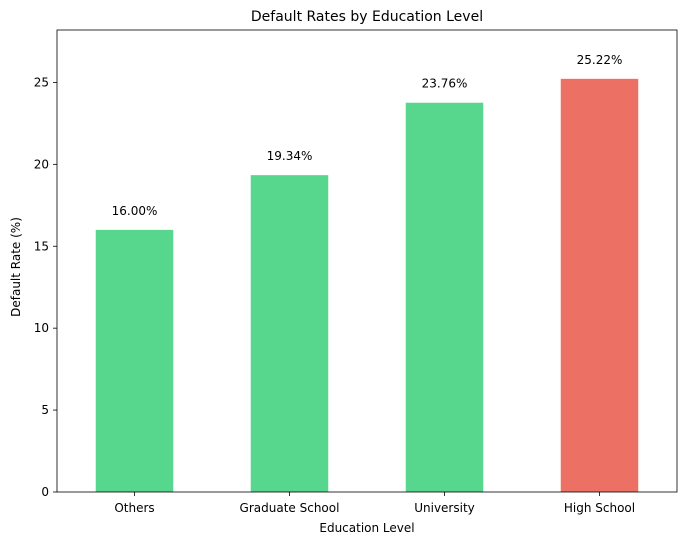 The width and height of the screenshot is (687, 545). Describe the element at coordinates (290, 508) in the screenshot. I see `x-tick-label: Graduate School` at that location.